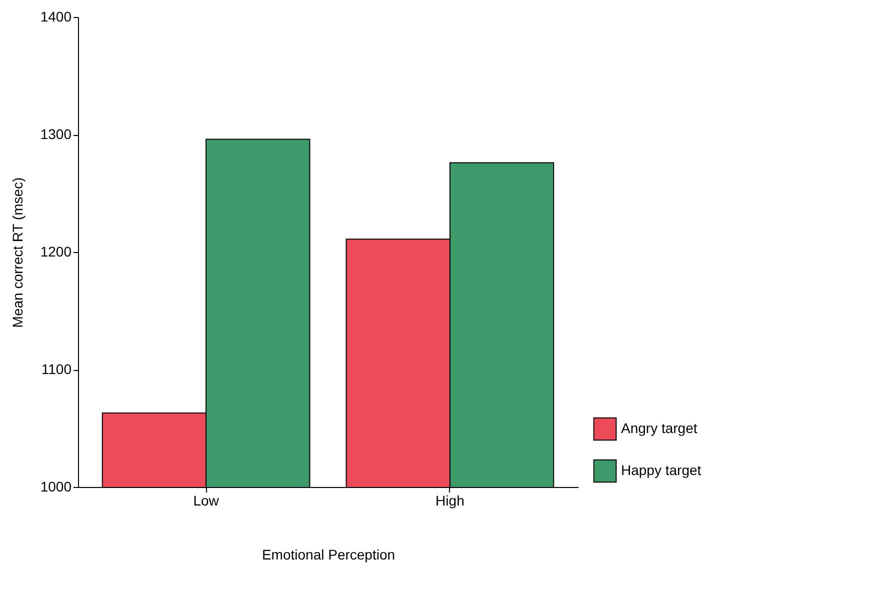  What do you see at coordinates (661, 470) in the screenshot?
I see `legend-label: Happy target` at bounding box center [661, 470].